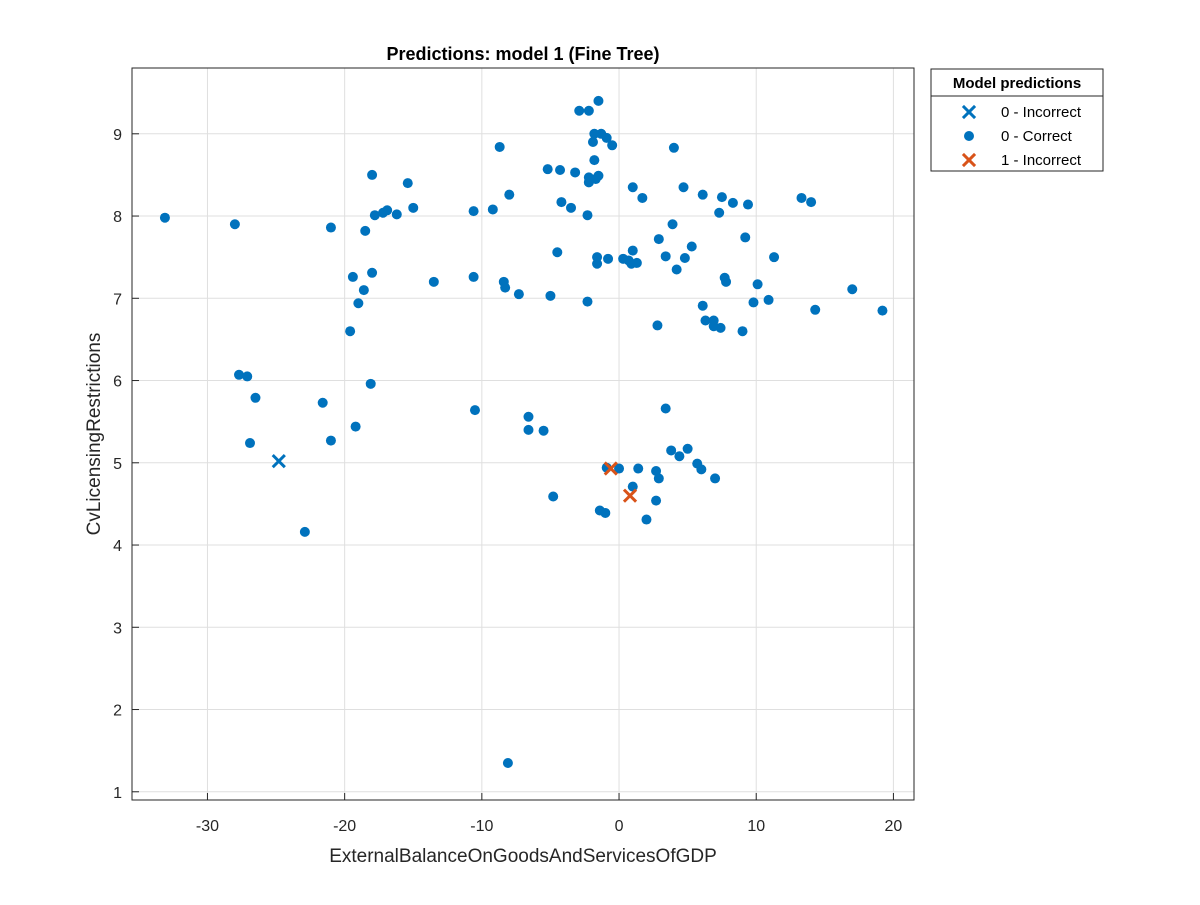  I want to click on legend-marker-0-incorrect, so click(969, 112).